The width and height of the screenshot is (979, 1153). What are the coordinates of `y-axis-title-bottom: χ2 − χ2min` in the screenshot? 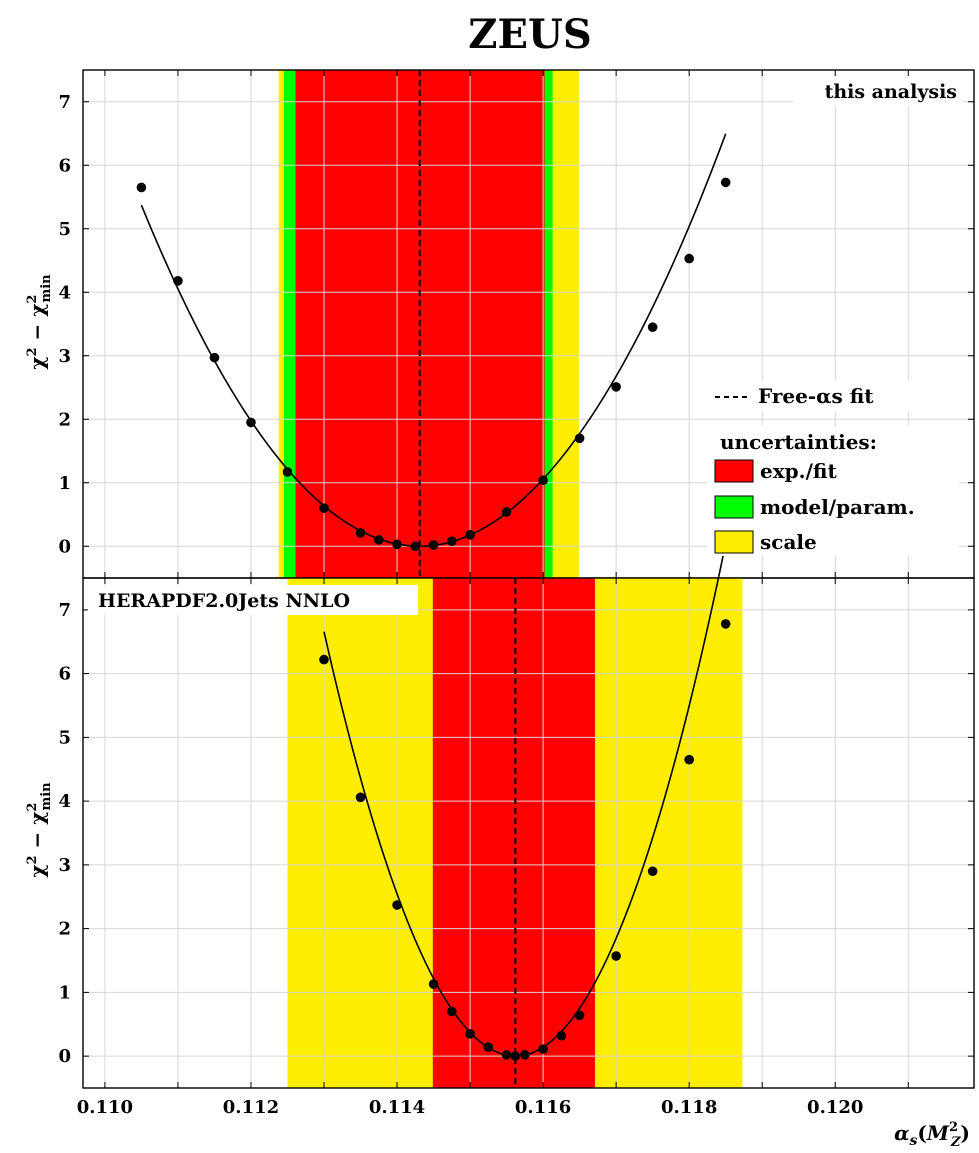 It's located at (39, 830).